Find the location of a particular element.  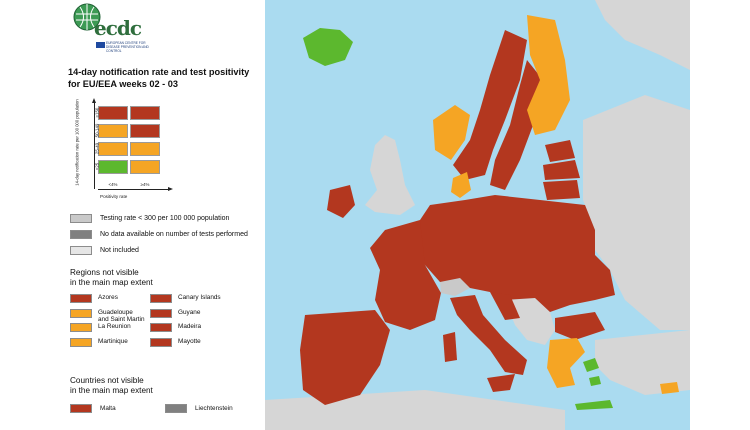

matrix-x-tick: <4% is located at coordinates (113, 184).